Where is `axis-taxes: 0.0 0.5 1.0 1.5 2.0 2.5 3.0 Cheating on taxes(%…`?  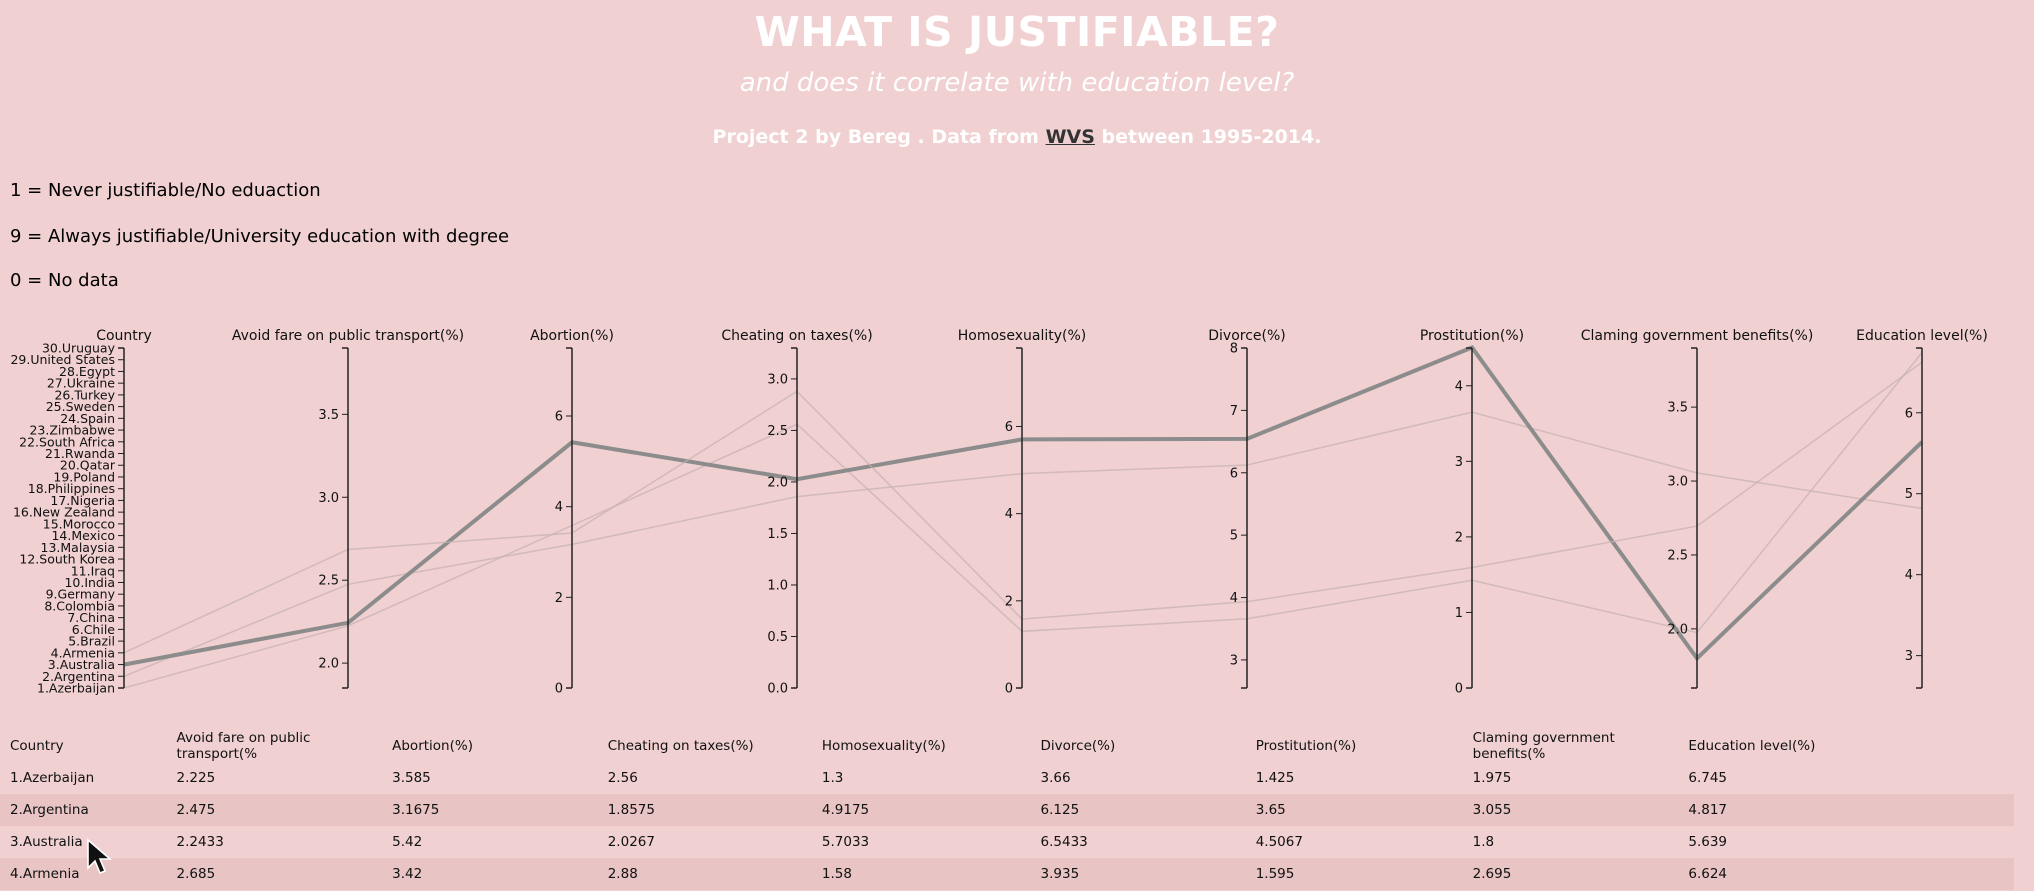 axis-taxes: 0.0 0.5 1.0 1.5 2.0 2.5 3.0 Cheating on taxes(%… is located at coordinates (796, 512).